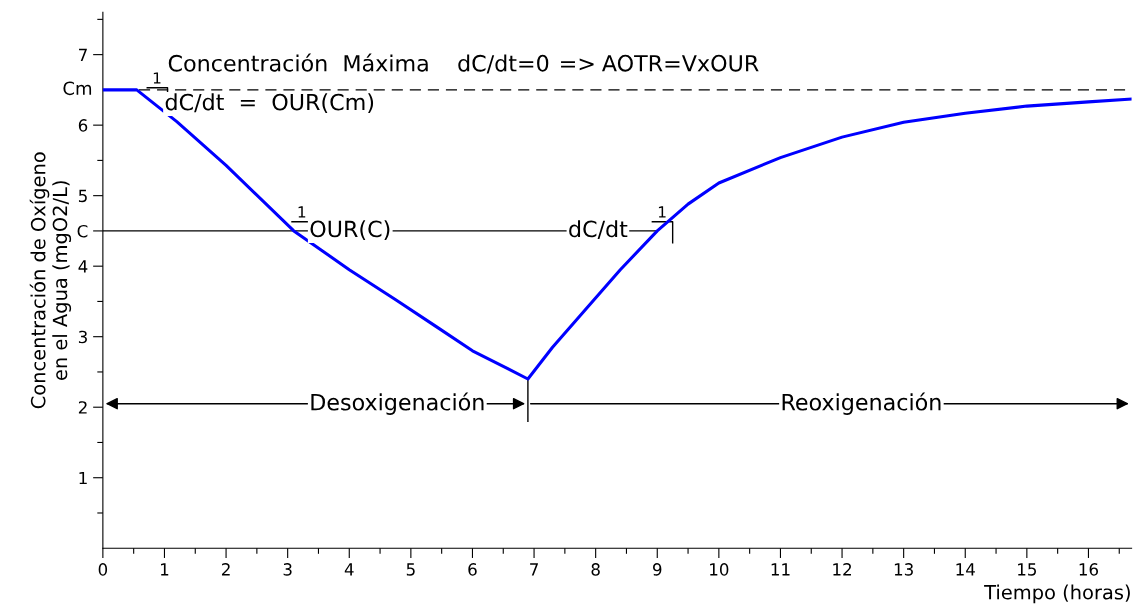 The width and height of the screenshot is (1143, 616). Describe the element at coordinates (503, 64) in the screenshot. I see `annotation: dC/dt=0` at that location.